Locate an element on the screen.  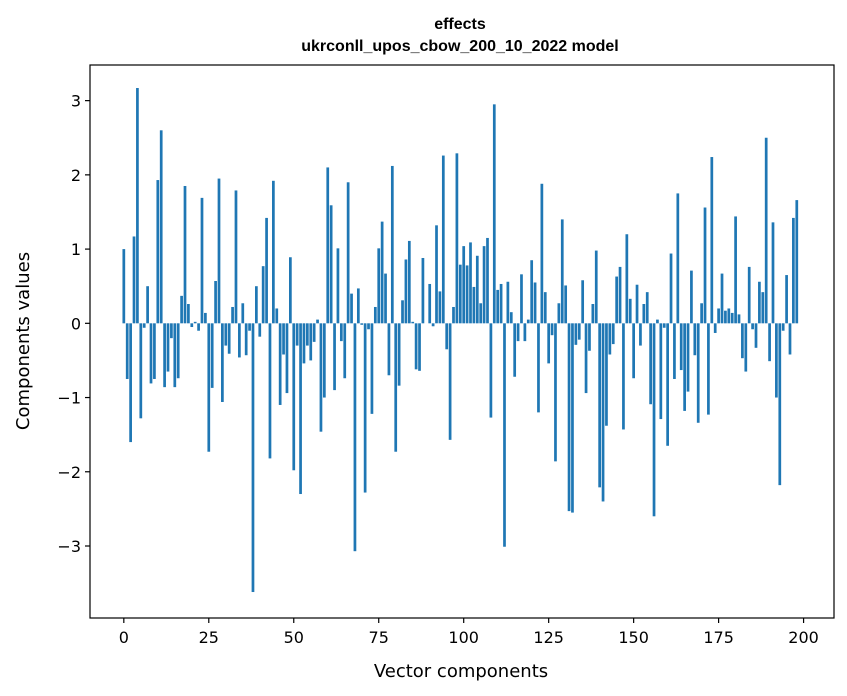
x-tick-label: 0 is located at coordinates (124, 637).